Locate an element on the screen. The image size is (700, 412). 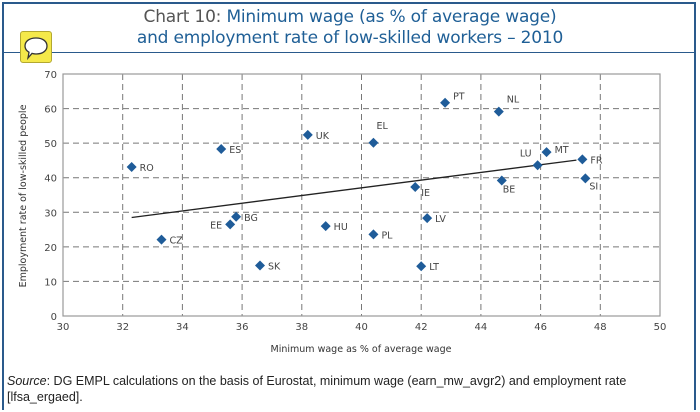
y-tick-label: 40 is located at coordinates (50, 179).